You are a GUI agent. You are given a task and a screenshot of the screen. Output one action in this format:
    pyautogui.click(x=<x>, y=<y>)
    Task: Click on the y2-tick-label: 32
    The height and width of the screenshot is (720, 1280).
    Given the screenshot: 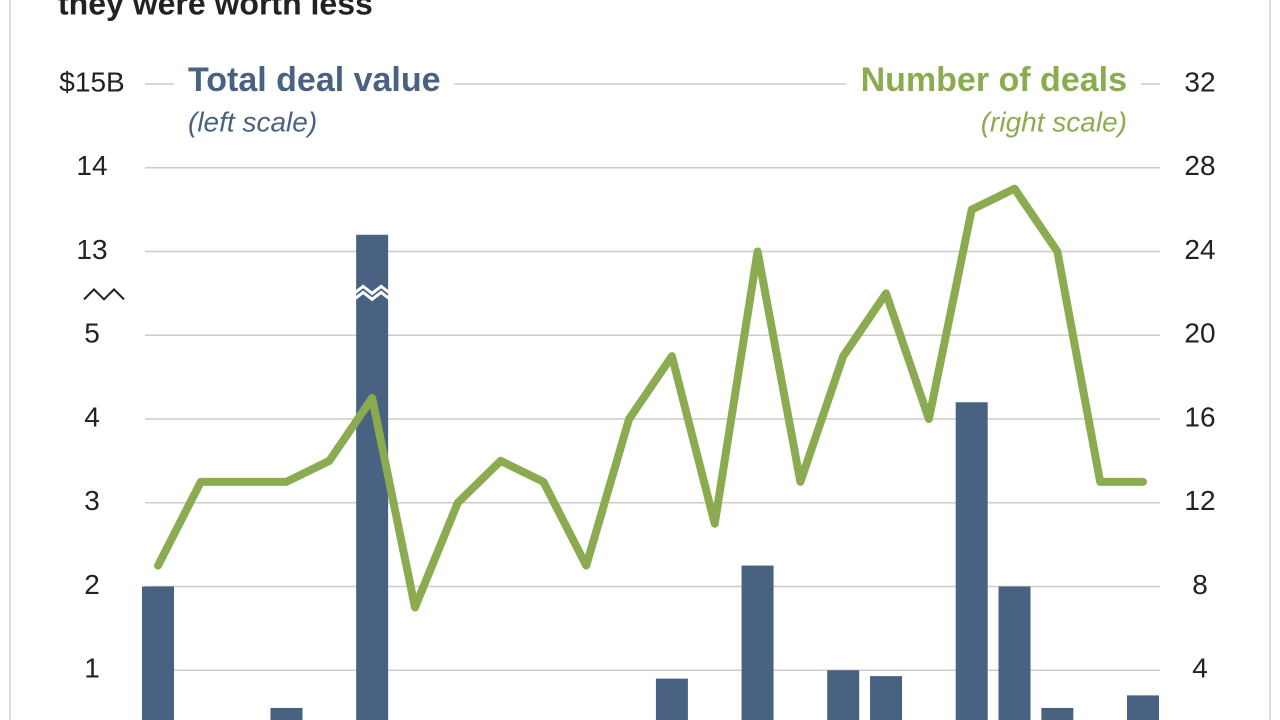 What is the action you would take?
    pyautogui.click(x=1199, y=81)
    